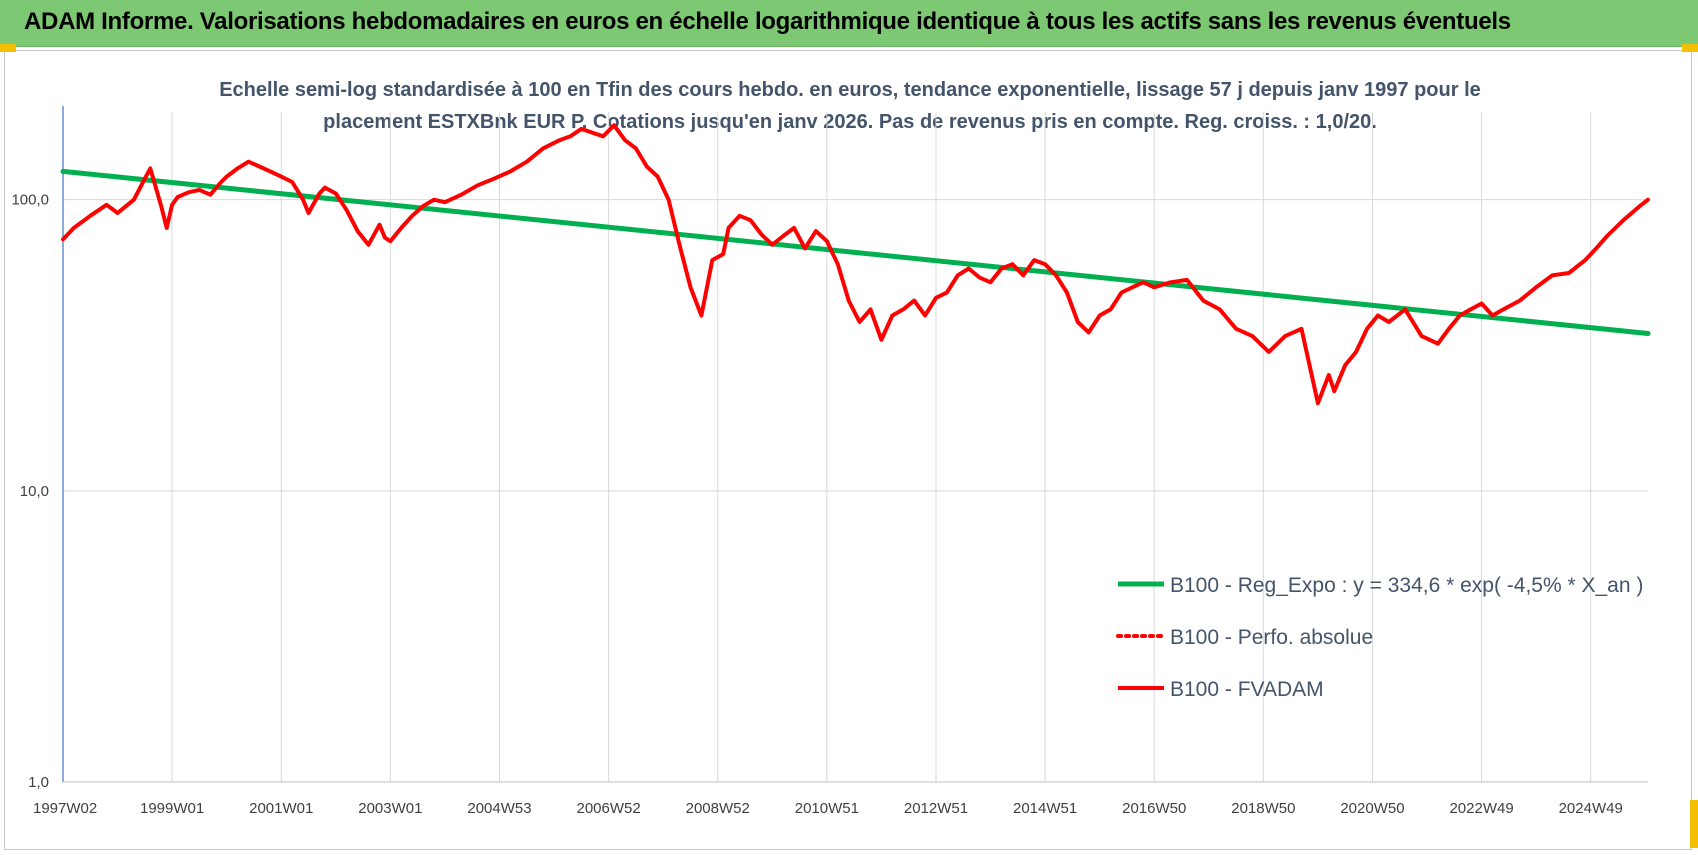  I want to click on x-tick-label: 2012W51, so click(936, 808).